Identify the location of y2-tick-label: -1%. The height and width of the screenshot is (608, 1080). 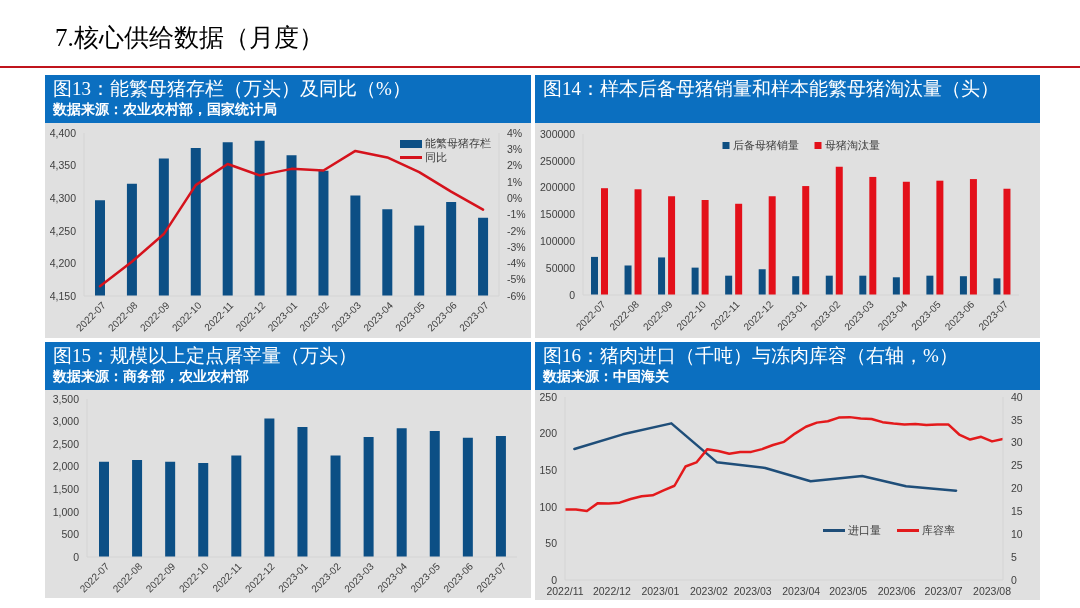
(516, 214).